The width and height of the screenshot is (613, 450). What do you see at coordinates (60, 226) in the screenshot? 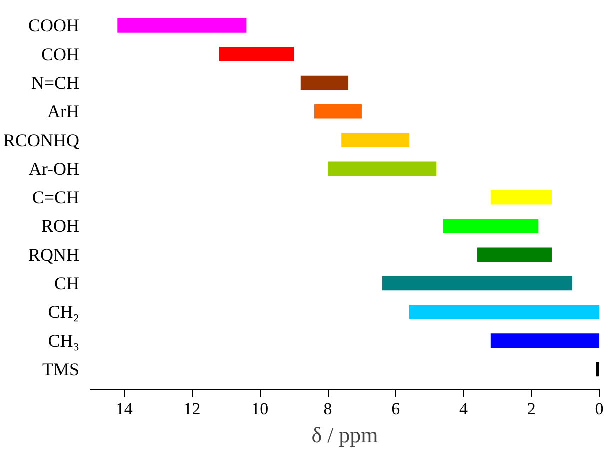
I see `y-tick-label: ROH` at bounding box center [60, 226].